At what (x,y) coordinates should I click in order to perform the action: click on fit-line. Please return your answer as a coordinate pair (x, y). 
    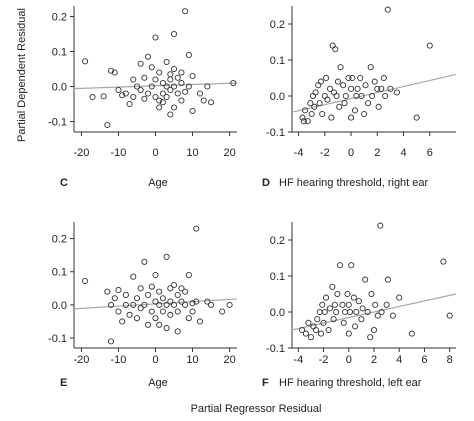
    Looking at the image, I should click on (155, 86).